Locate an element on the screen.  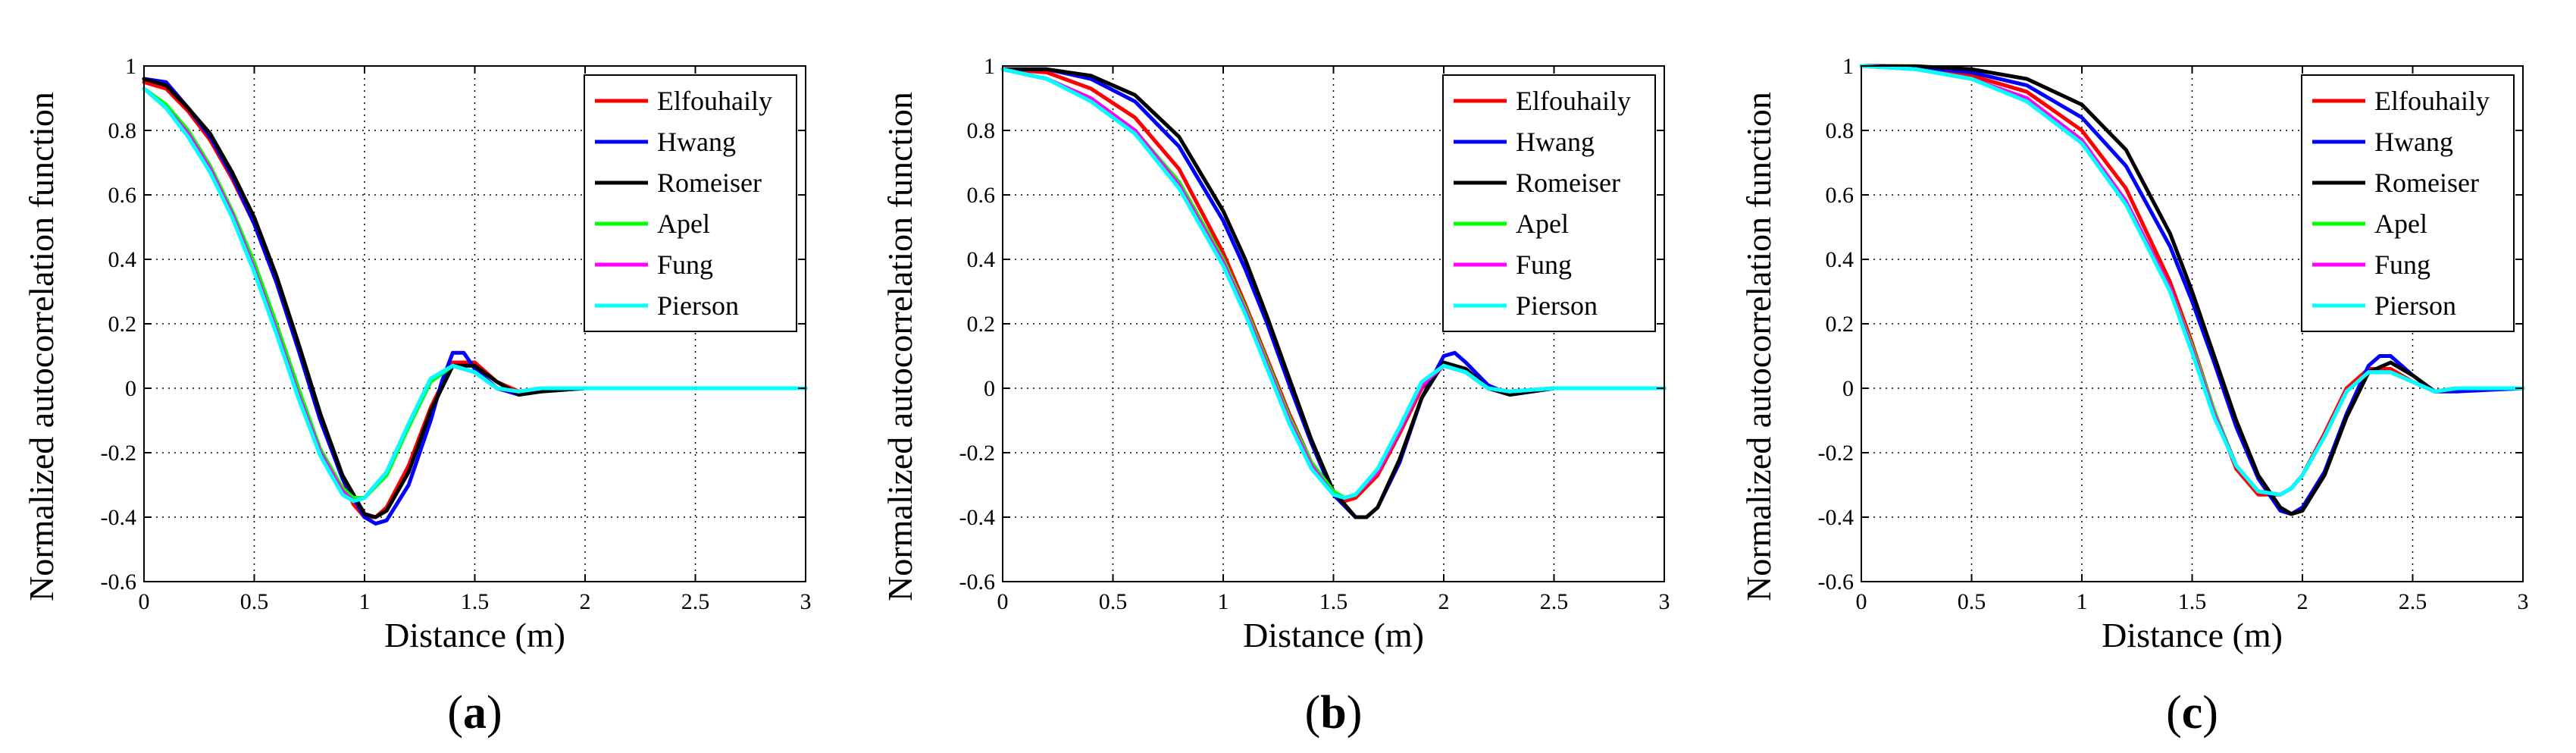
panel-label: (c) is located at coordinates (2192, 713).